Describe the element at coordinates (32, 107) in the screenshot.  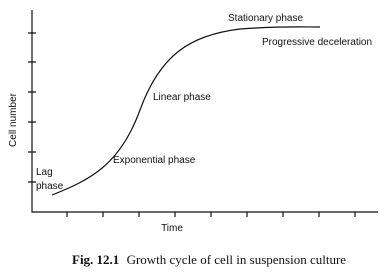
I see `y-ticks` at that location.